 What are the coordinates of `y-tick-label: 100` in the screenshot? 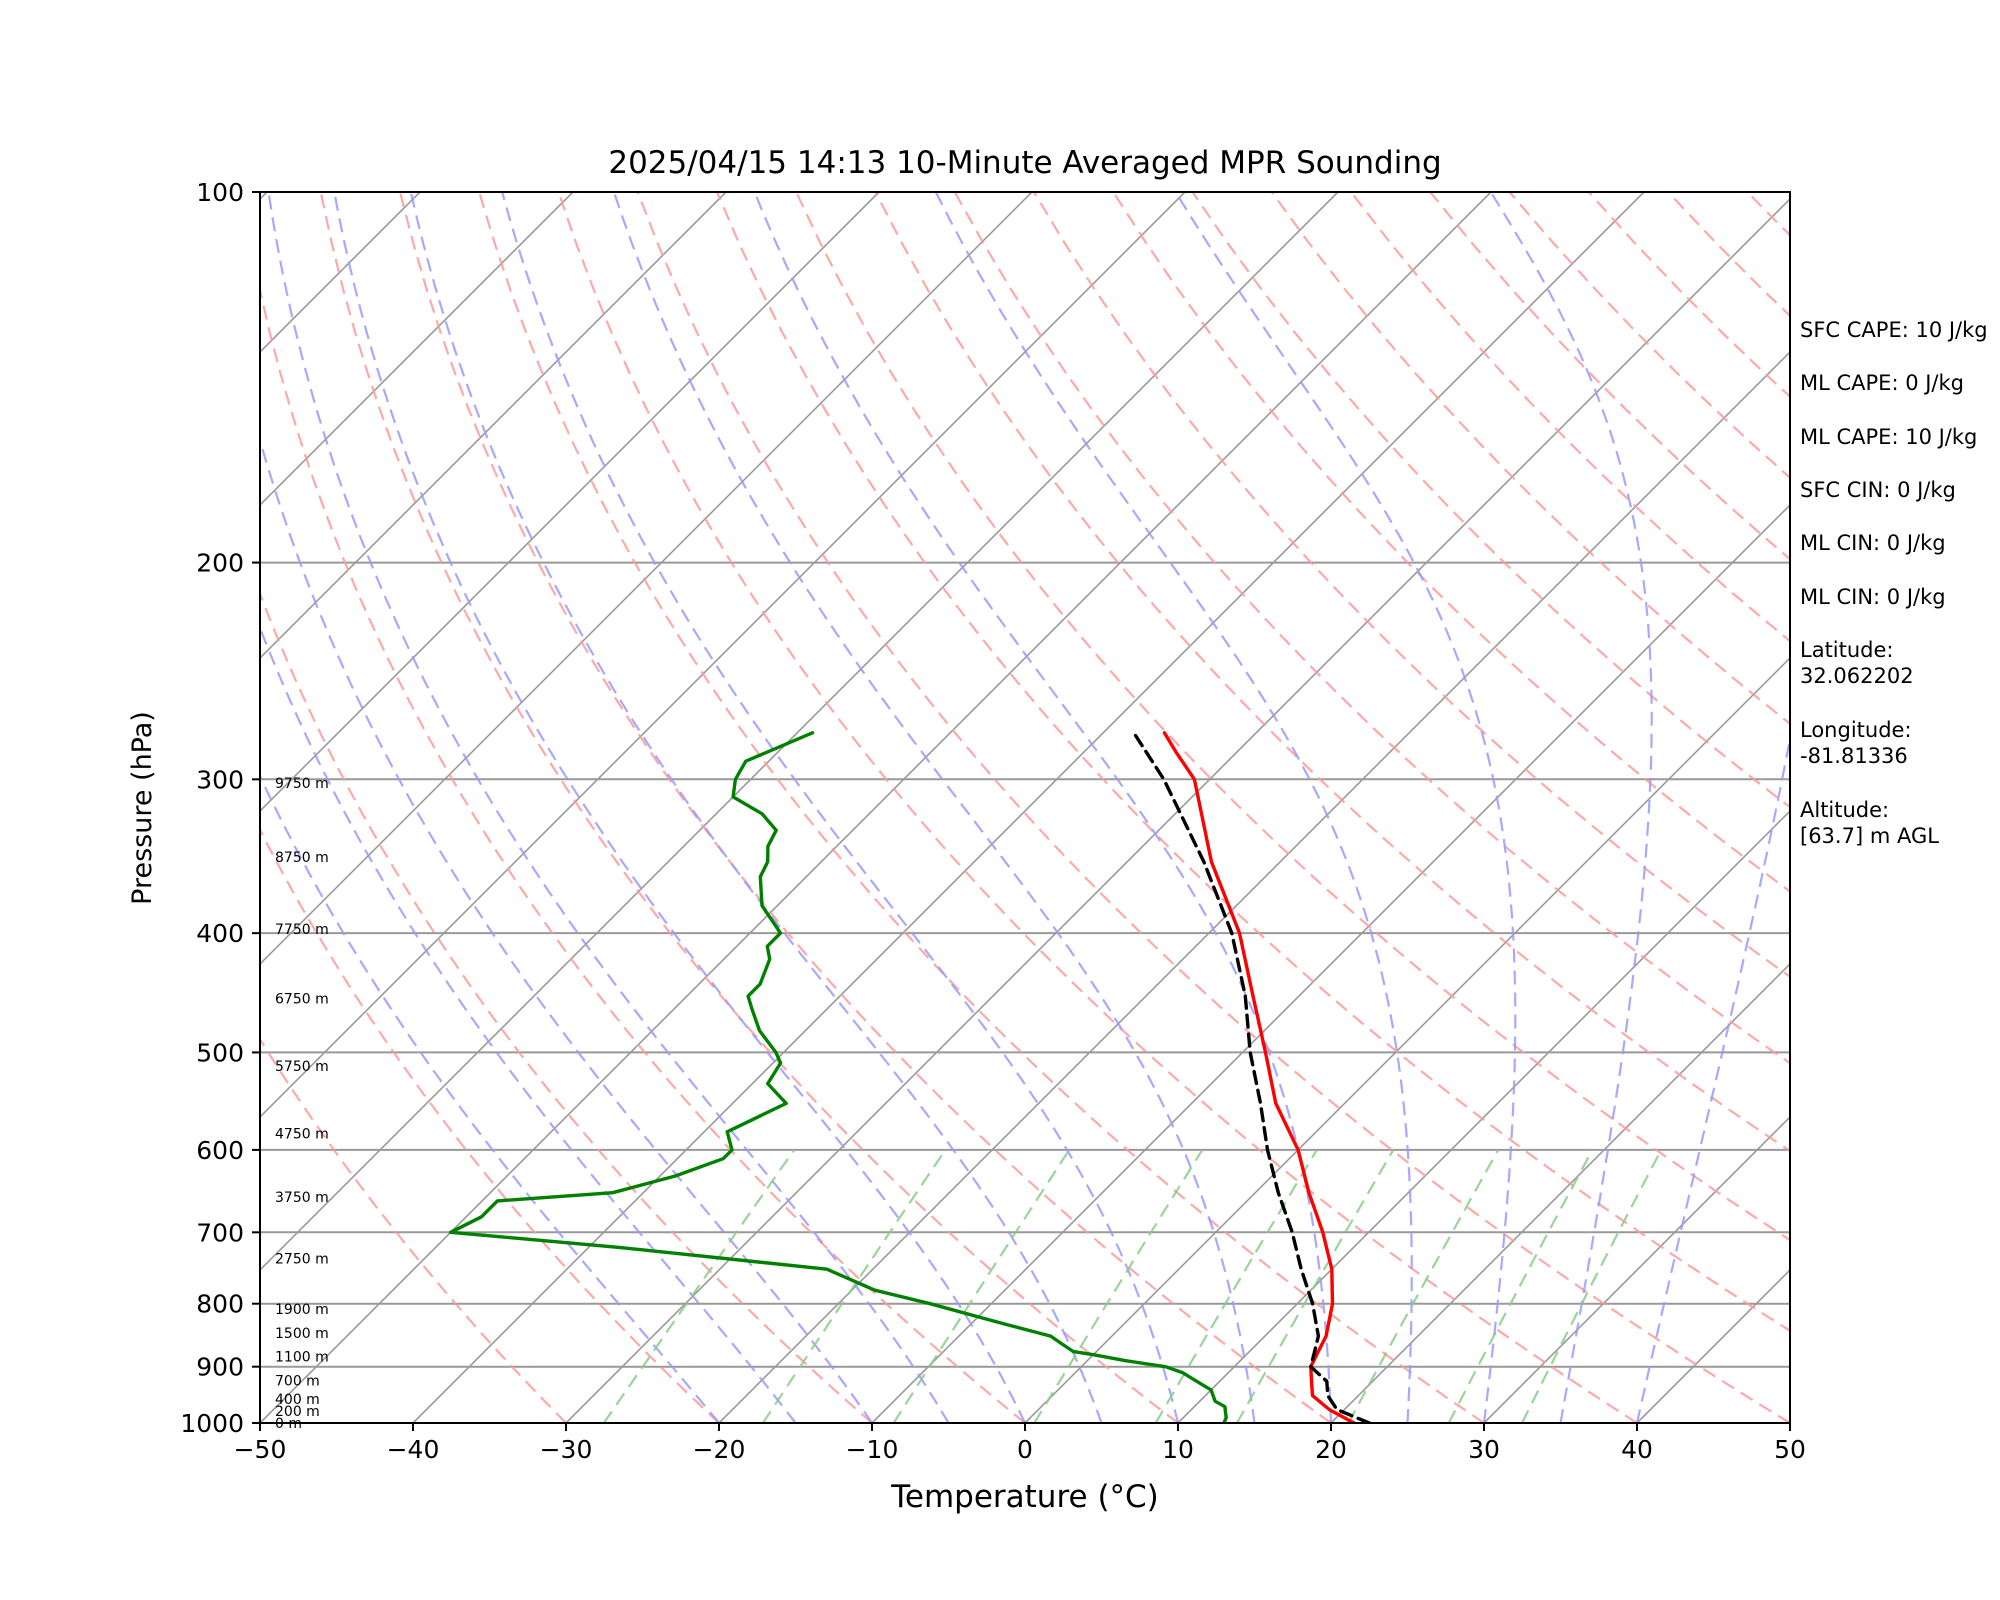 It's located at (220, 192).